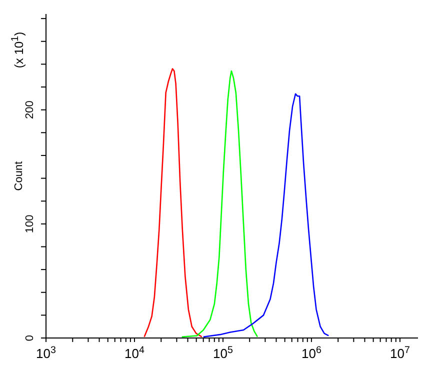 The height and width of the screenshot is (369, 433). I want to click on y-tick-label: 100, so click(30, 224).